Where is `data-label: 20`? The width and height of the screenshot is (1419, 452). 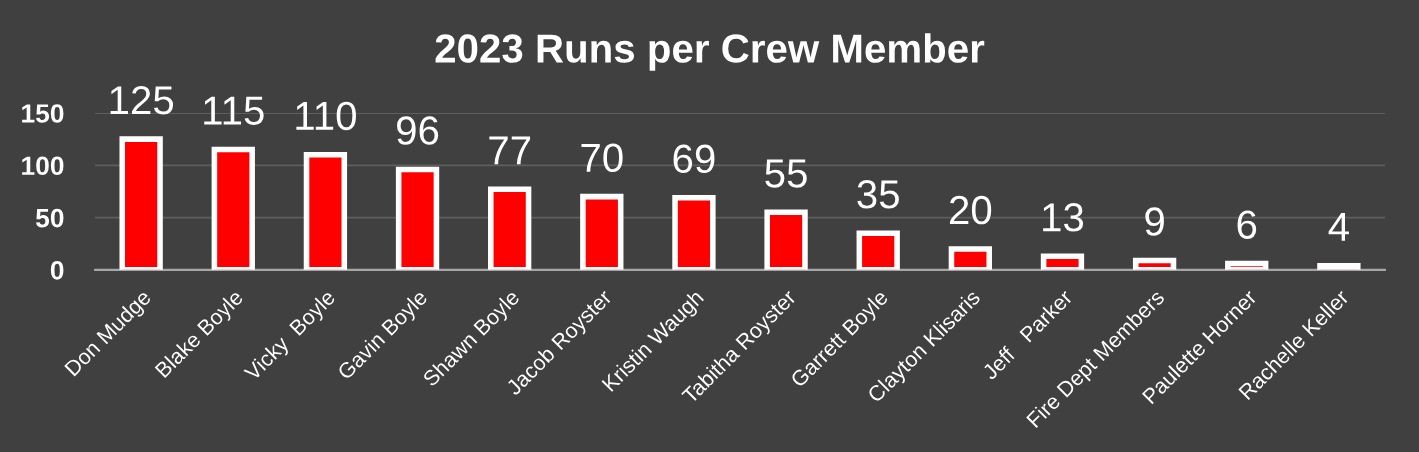 data-label: 20 is located at coordinates (970, 210).